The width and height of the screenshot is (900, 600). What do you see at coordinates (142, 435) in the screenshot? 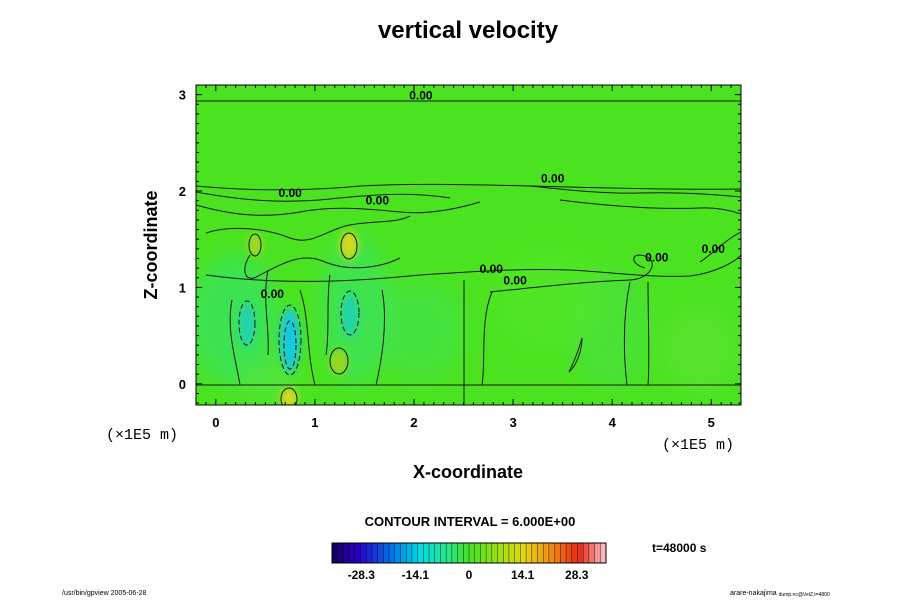
I see `x-axis-unit-left: (×1E5 m)` at bounding box center [142, 435].